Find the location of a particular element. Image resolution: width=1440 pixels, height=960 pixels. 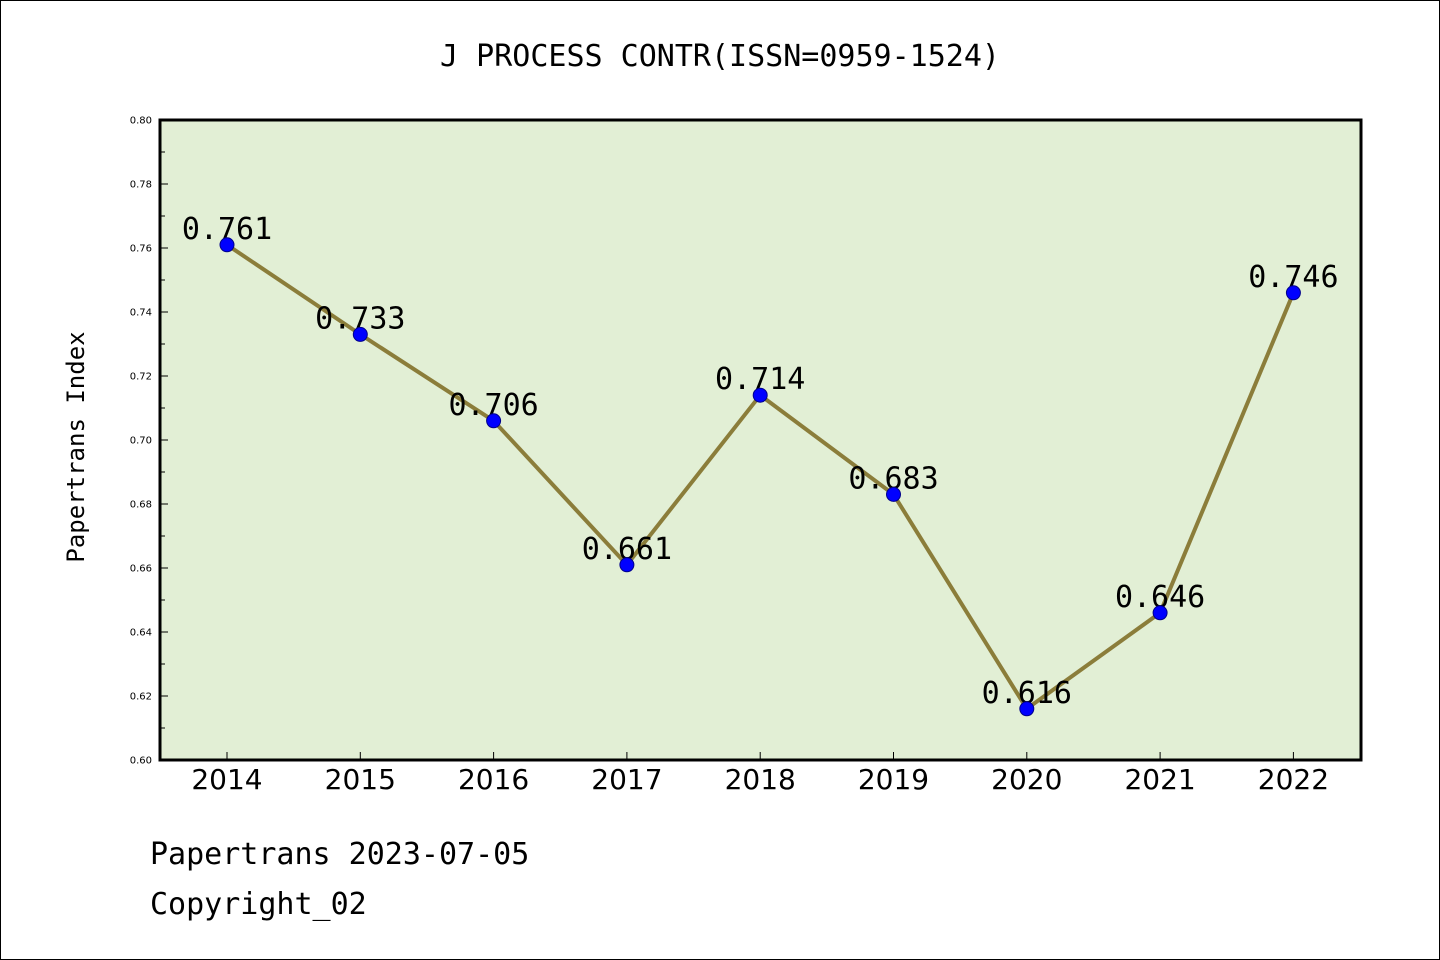

y-tick-label: 0.72 is located at coordinates (141, 377).